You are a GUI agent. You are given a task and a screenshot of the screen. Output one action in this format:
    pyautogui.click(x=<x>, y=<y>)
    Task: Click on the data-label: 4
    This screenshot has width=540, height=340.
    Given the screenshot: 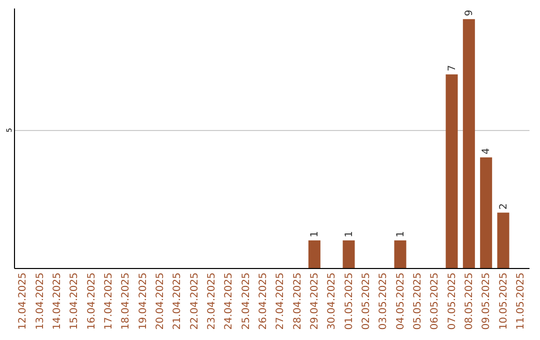 What is the action you would take?
    pyautogui.click(x=486, y=151)
    